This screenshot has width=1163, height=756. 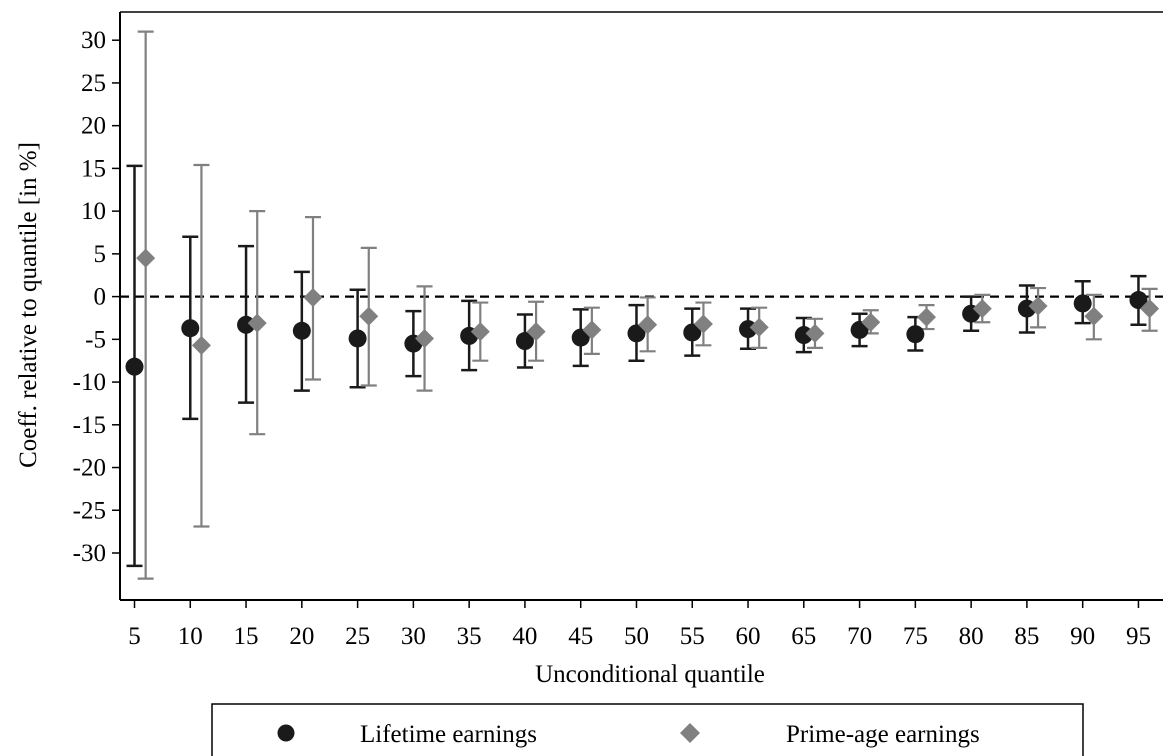 I want to click on x-tick-label: 30, so click(x=413, y=636).